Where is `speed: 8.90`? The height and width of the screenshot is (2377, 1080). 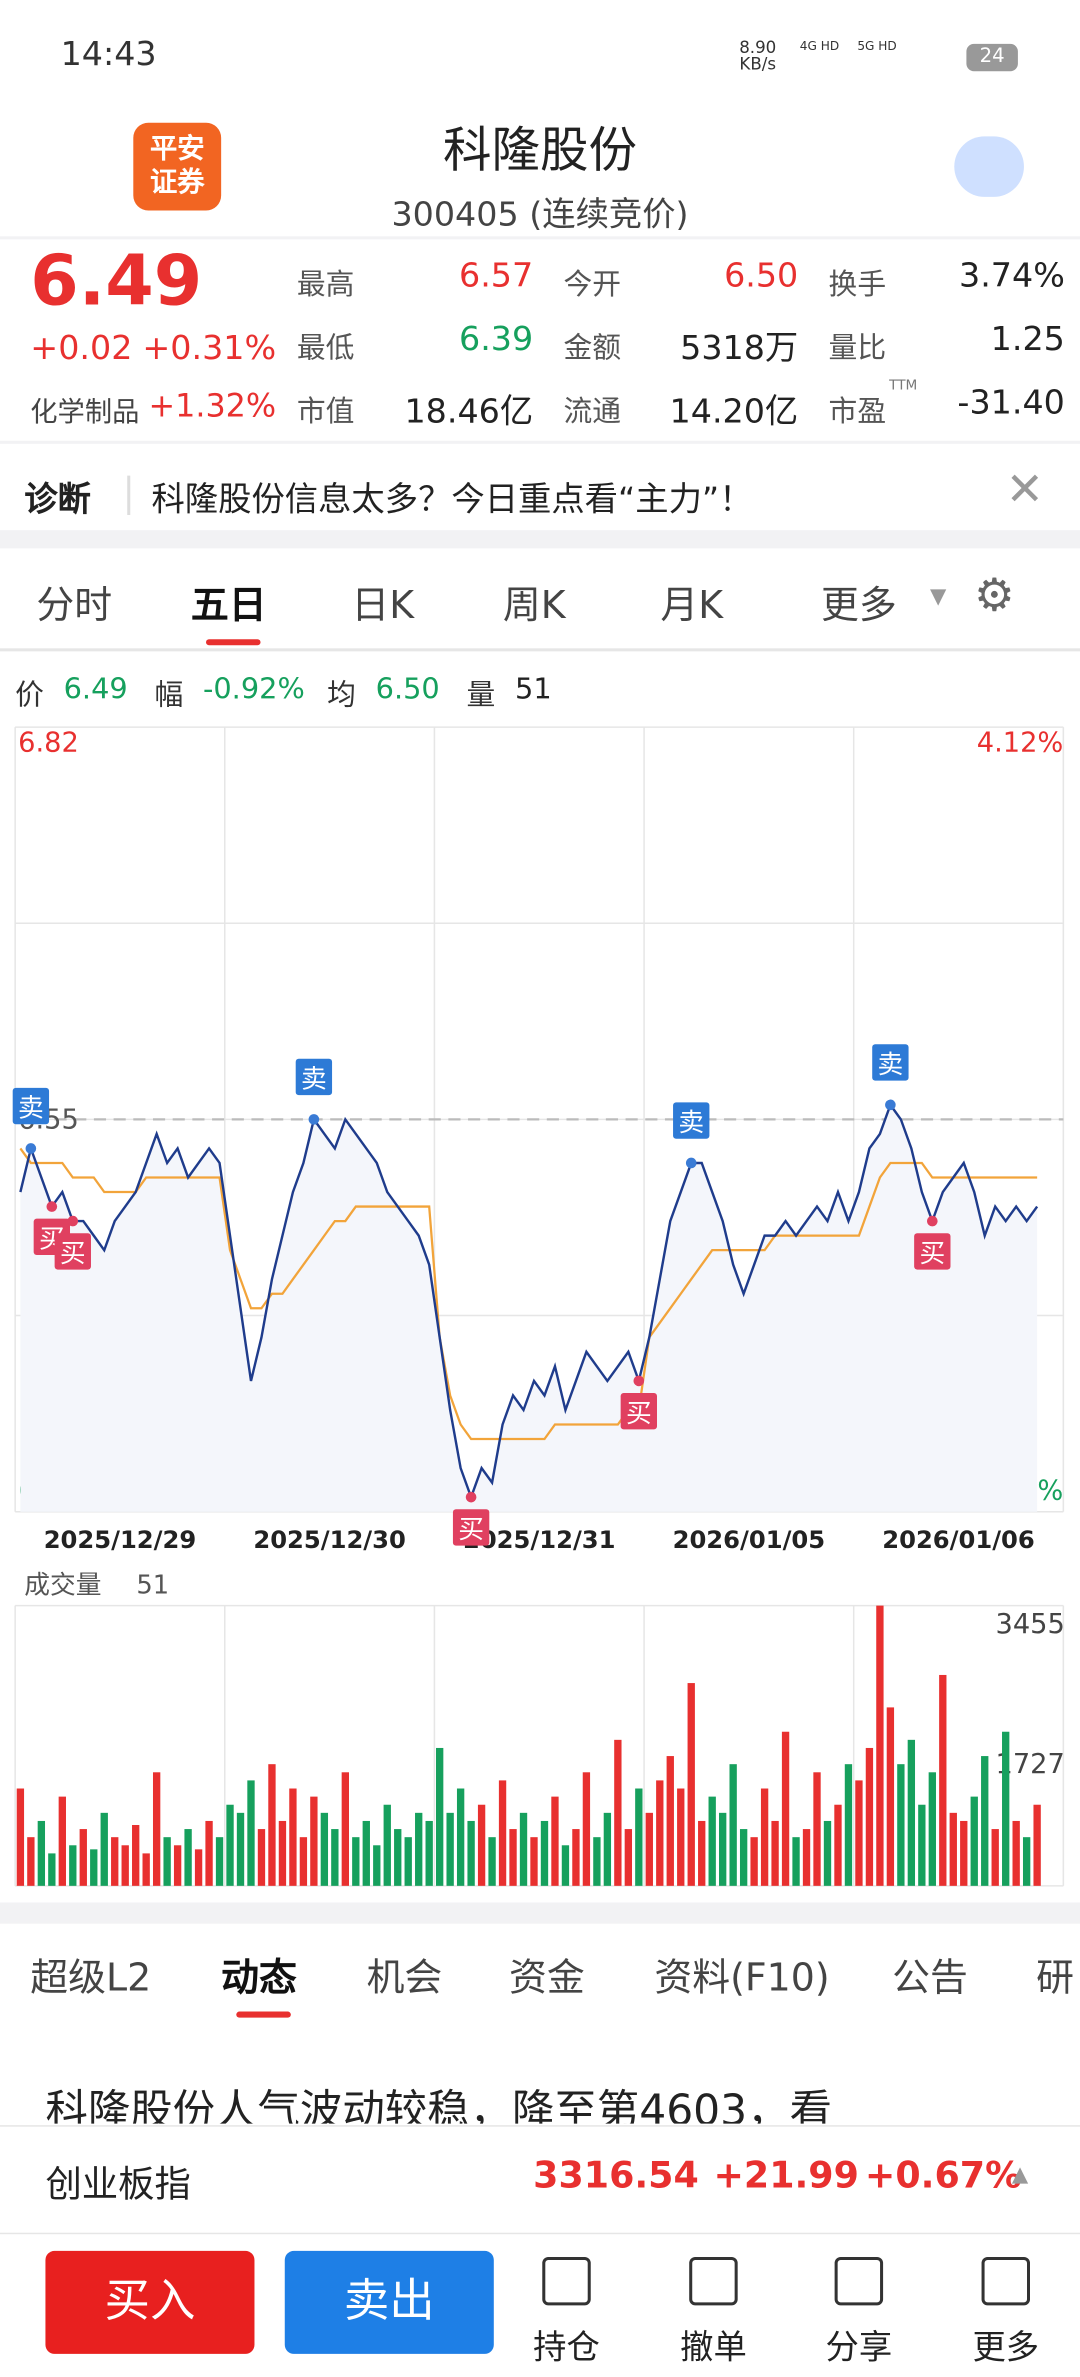 speed: 8.90 is located at coordinates (758, 47).